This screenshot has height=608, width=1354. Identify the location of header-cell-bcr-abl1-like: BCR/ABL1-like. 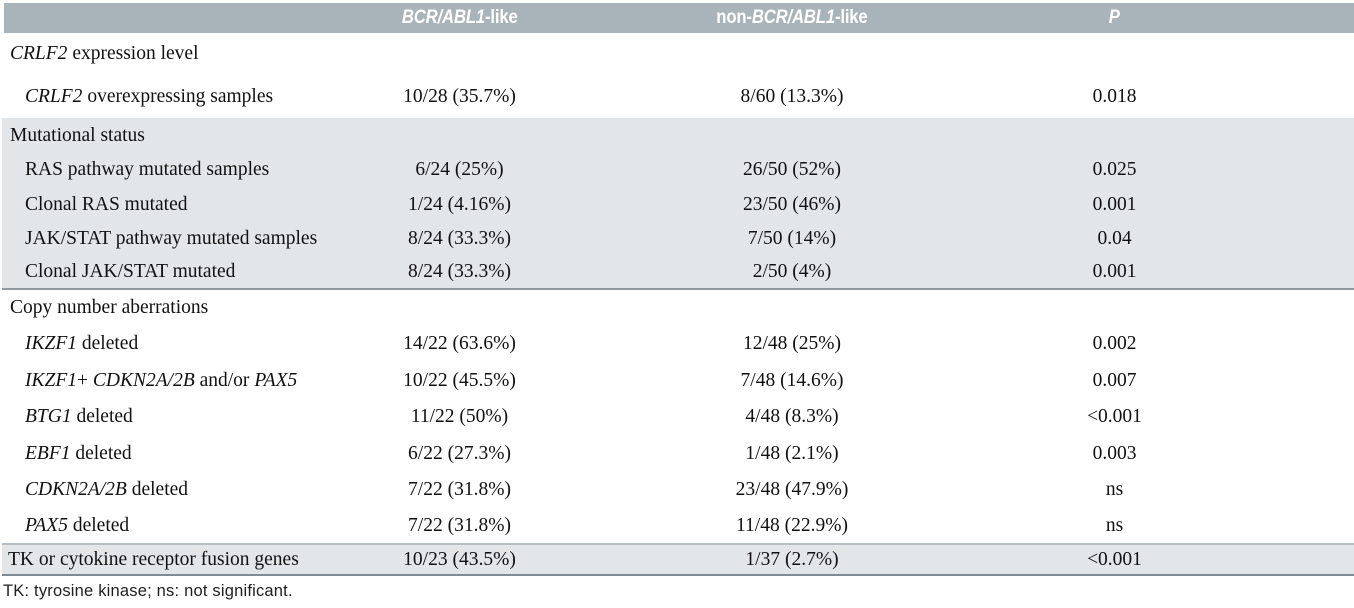
(459, 18).